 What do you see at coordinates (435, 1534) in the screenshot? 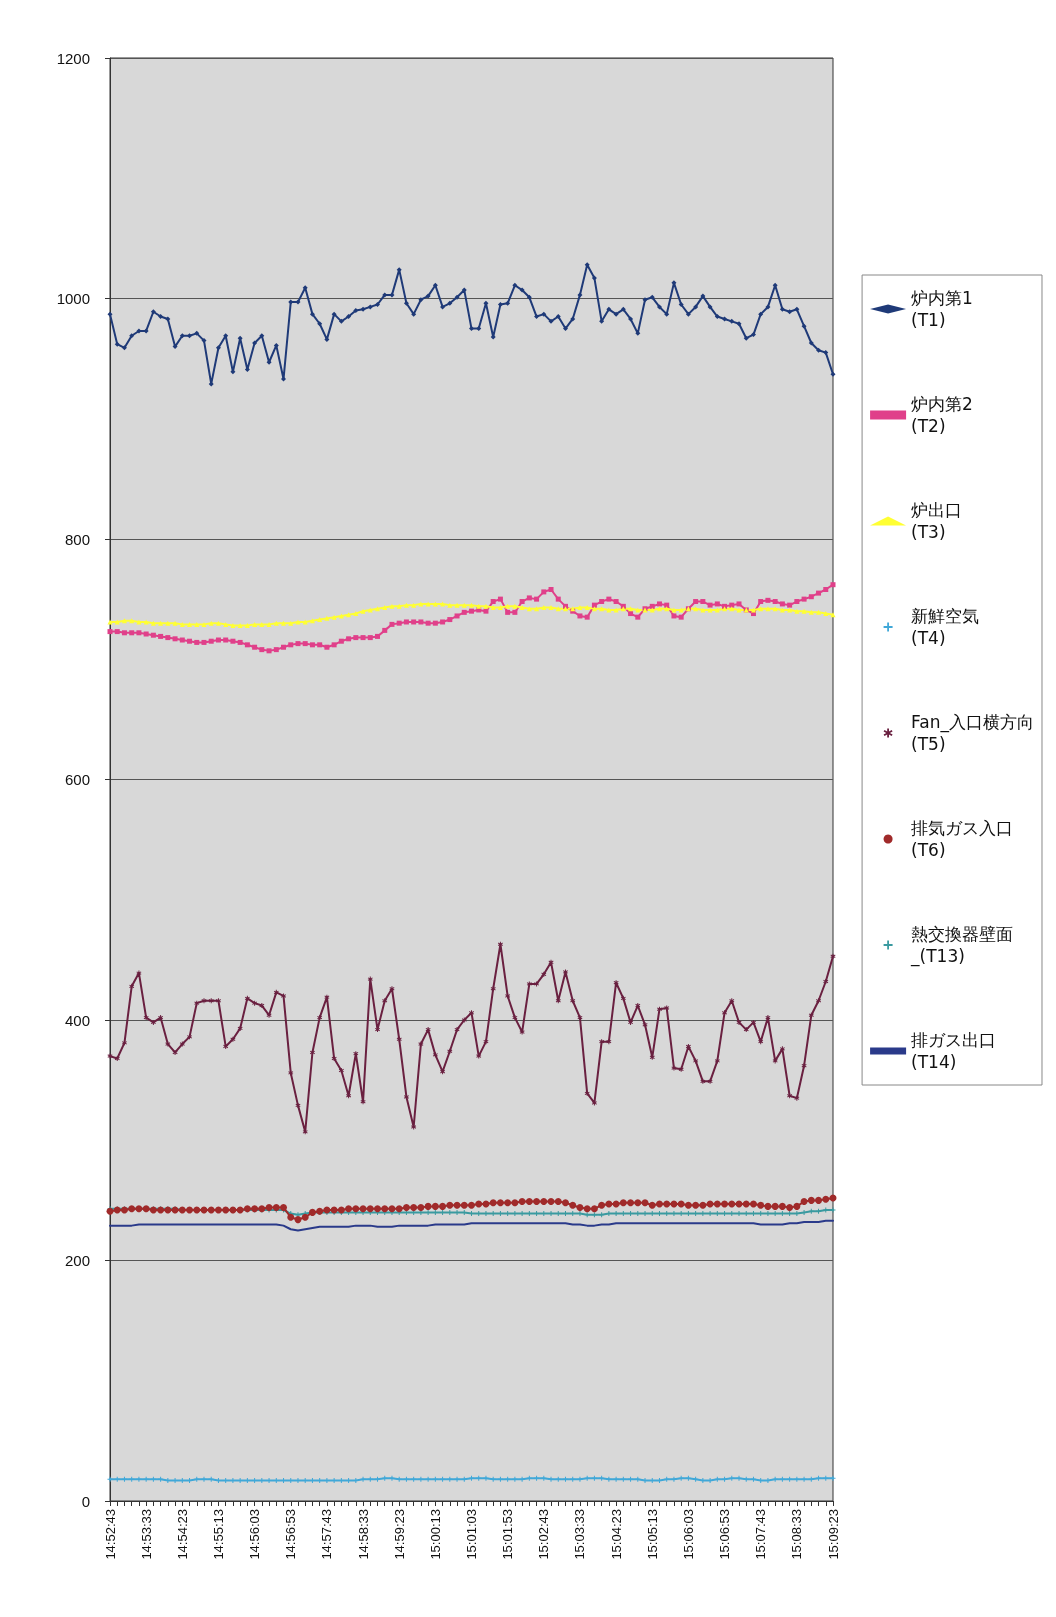
I see `x-tick-label: 15:00:13` at bounding box center [435, 1534].